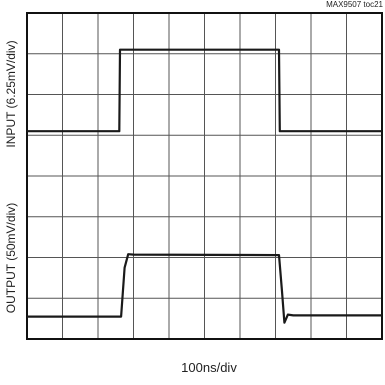 Image resolution: width=385 pixels, height=385 pixels. I want to click on output-axis-label: OUTPUT (50mV/div), so click(11, 258).